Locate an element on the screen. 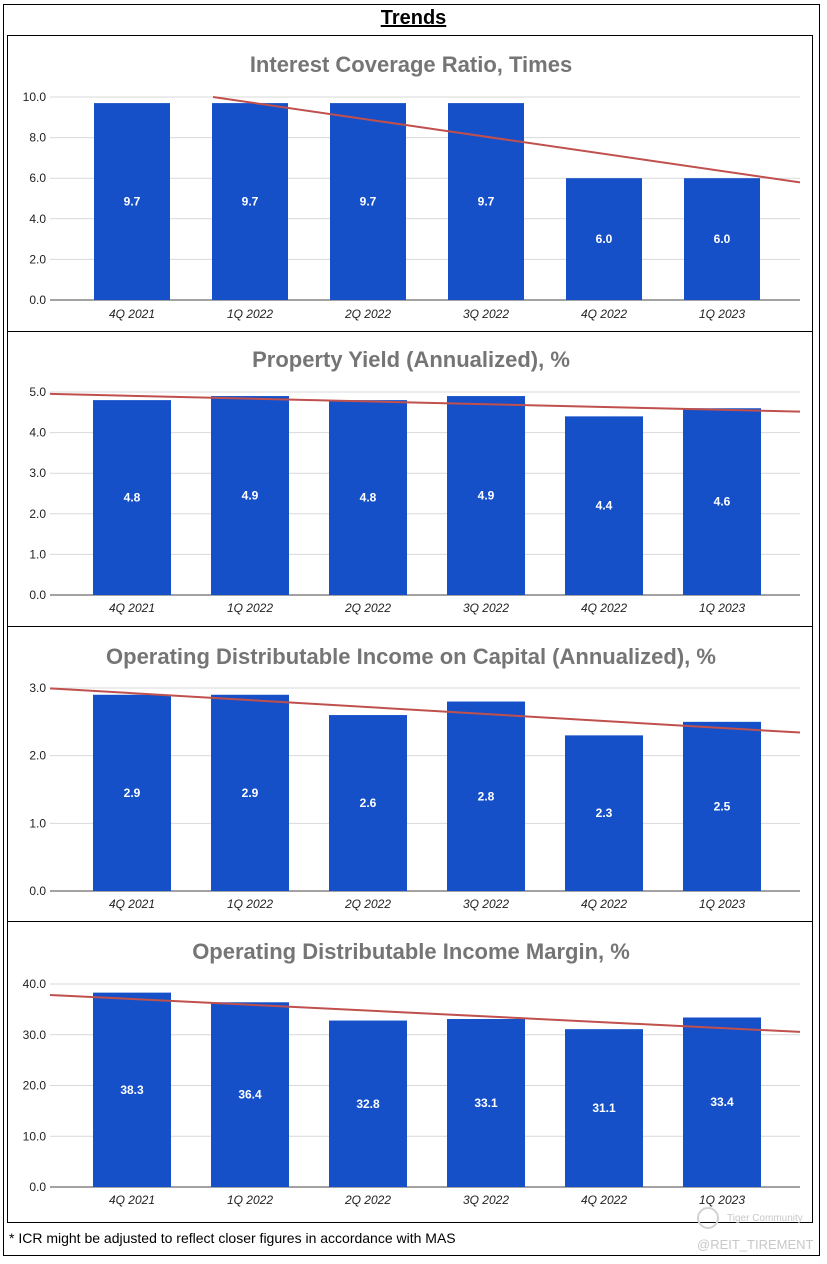  y-tick-label: 4.0 is located at coordinates (37, 433).